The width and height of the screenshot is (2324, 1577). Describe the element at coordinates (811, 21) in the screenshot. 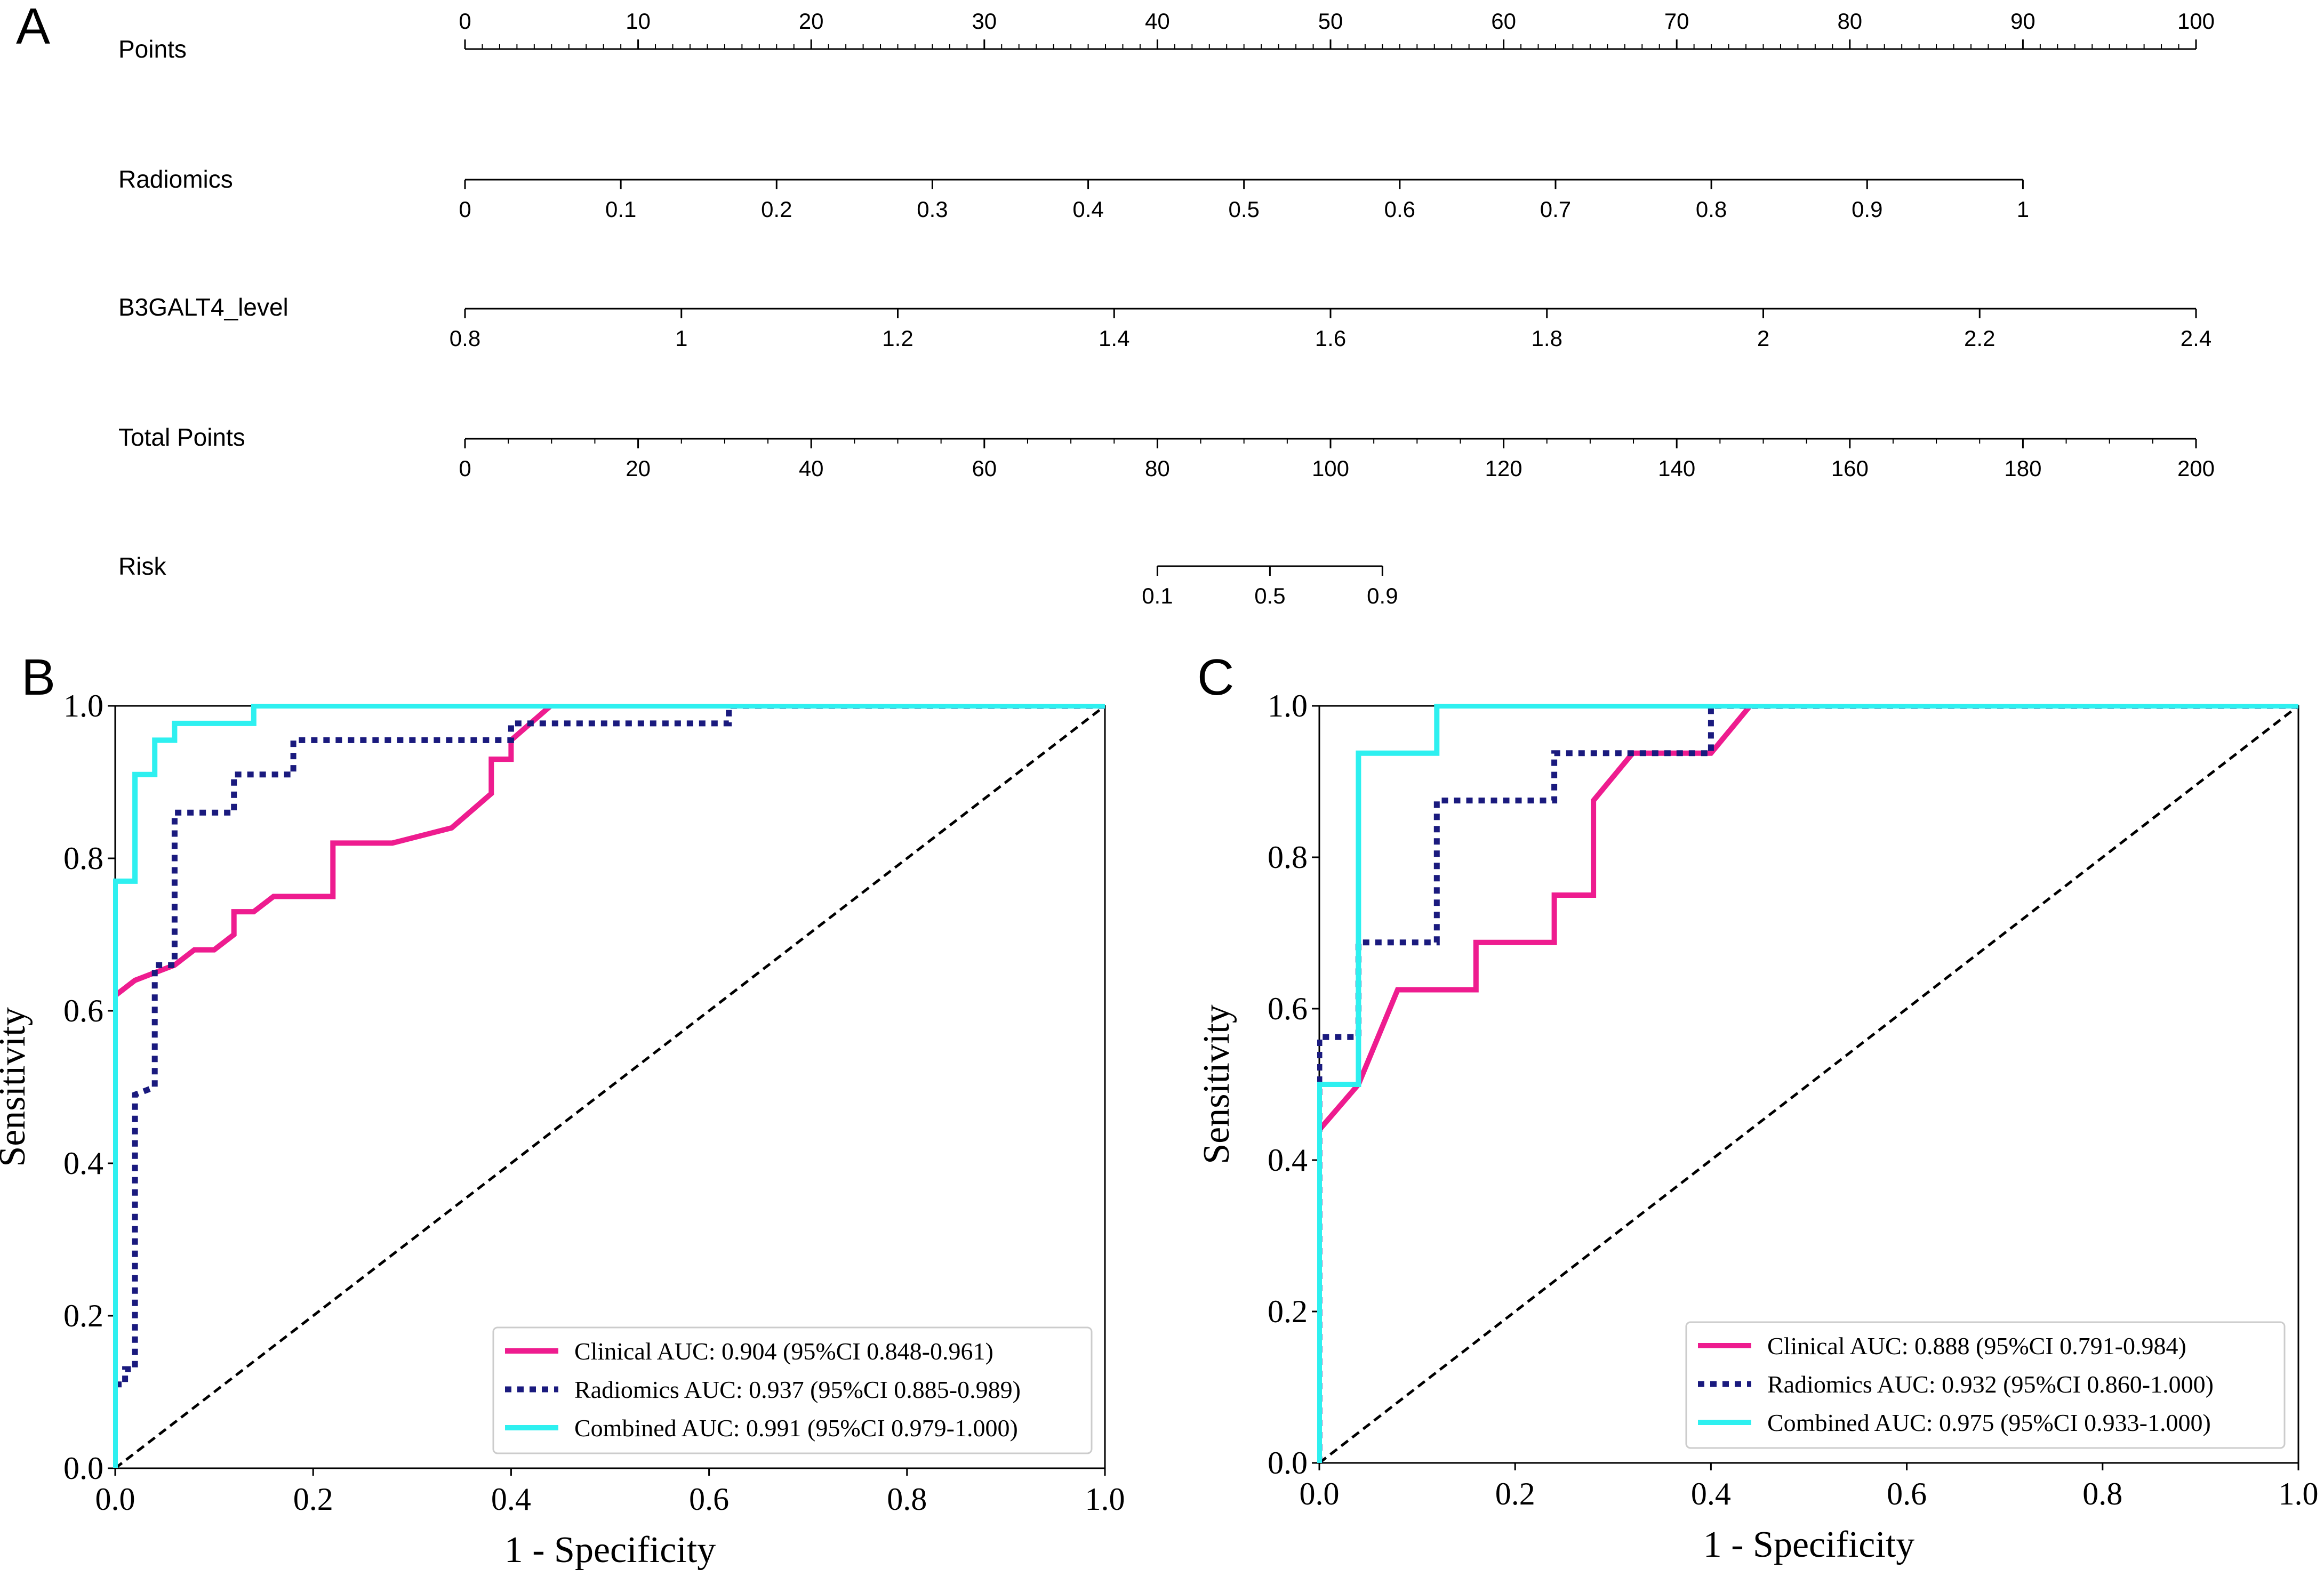

I see `nomogram-points-tick-label: 20` at that location.